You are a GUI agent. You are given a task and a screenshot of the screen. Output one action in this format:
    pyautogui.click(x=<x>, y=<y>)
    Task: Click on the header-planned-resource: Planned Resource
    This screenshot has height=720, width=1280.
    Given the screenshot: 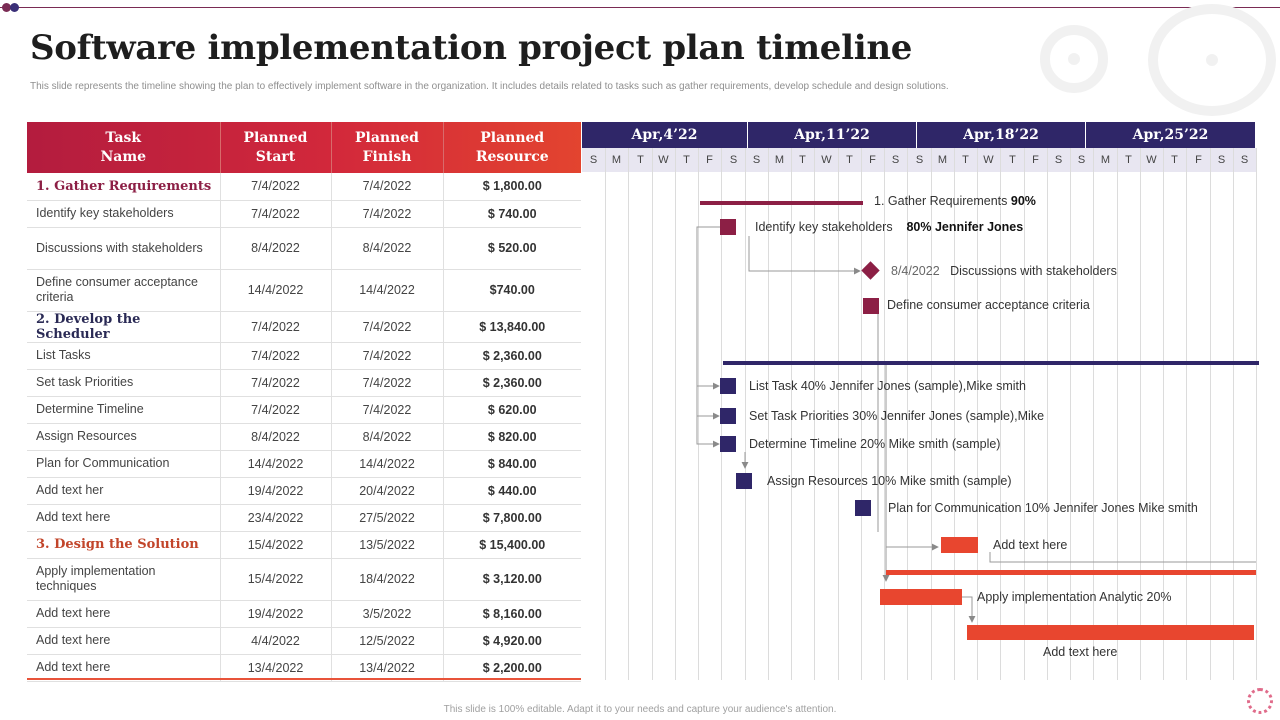 What is the action you would take?
    pyautogui.click(x=512, y=147)
    